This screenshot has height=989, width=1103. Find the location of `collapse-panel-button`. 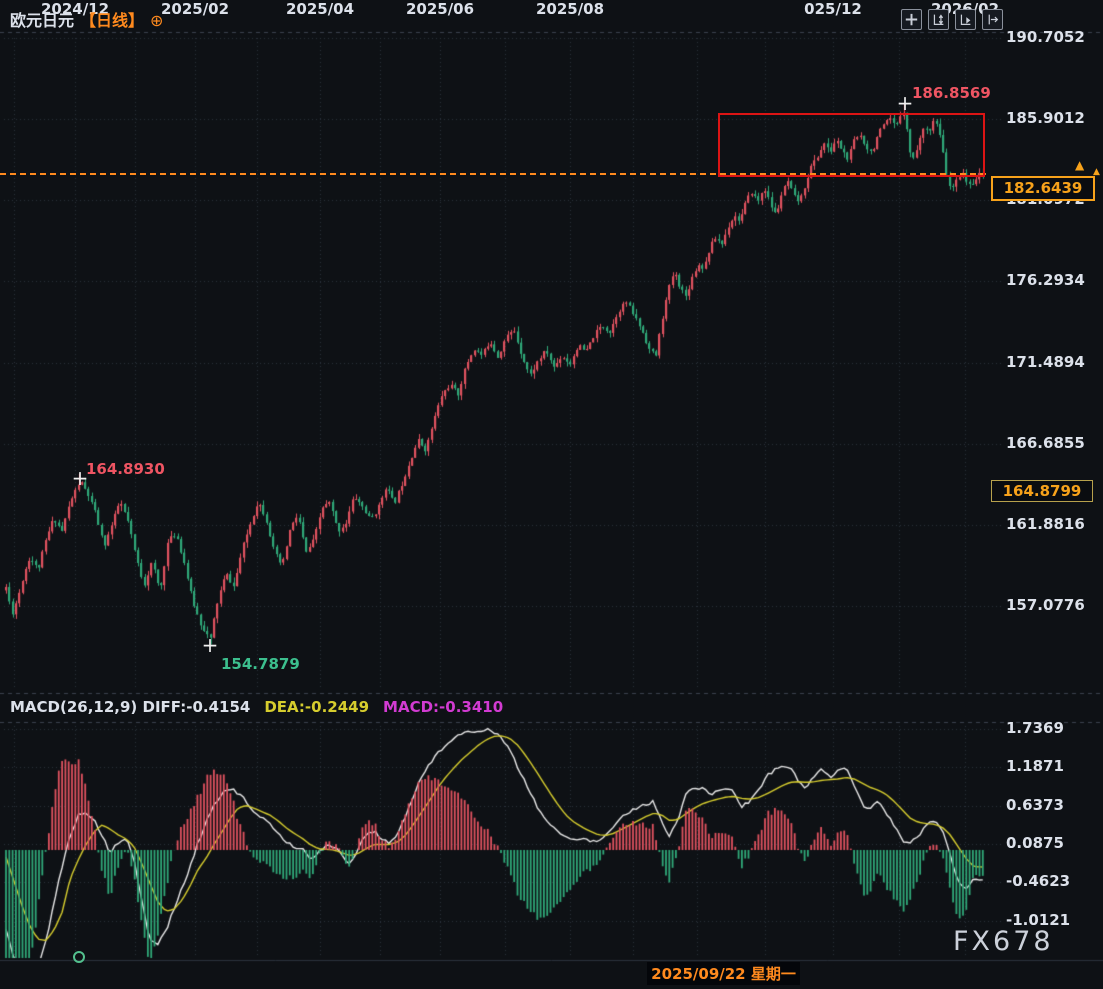

collapse-panel-button is located at coordinates (992, 19).